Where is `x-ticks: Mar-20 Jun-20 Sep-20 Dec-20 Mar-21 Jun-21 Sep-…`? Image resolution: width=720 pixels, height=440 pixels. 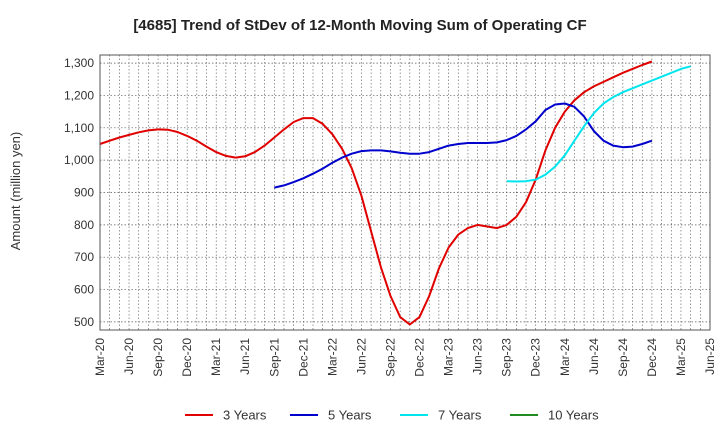 x-ticks: Mar-20 Jun-20 Sep-20 Dec-20 Mar-21 Jun-21 Sep-… is located at coordinates (405, 357).